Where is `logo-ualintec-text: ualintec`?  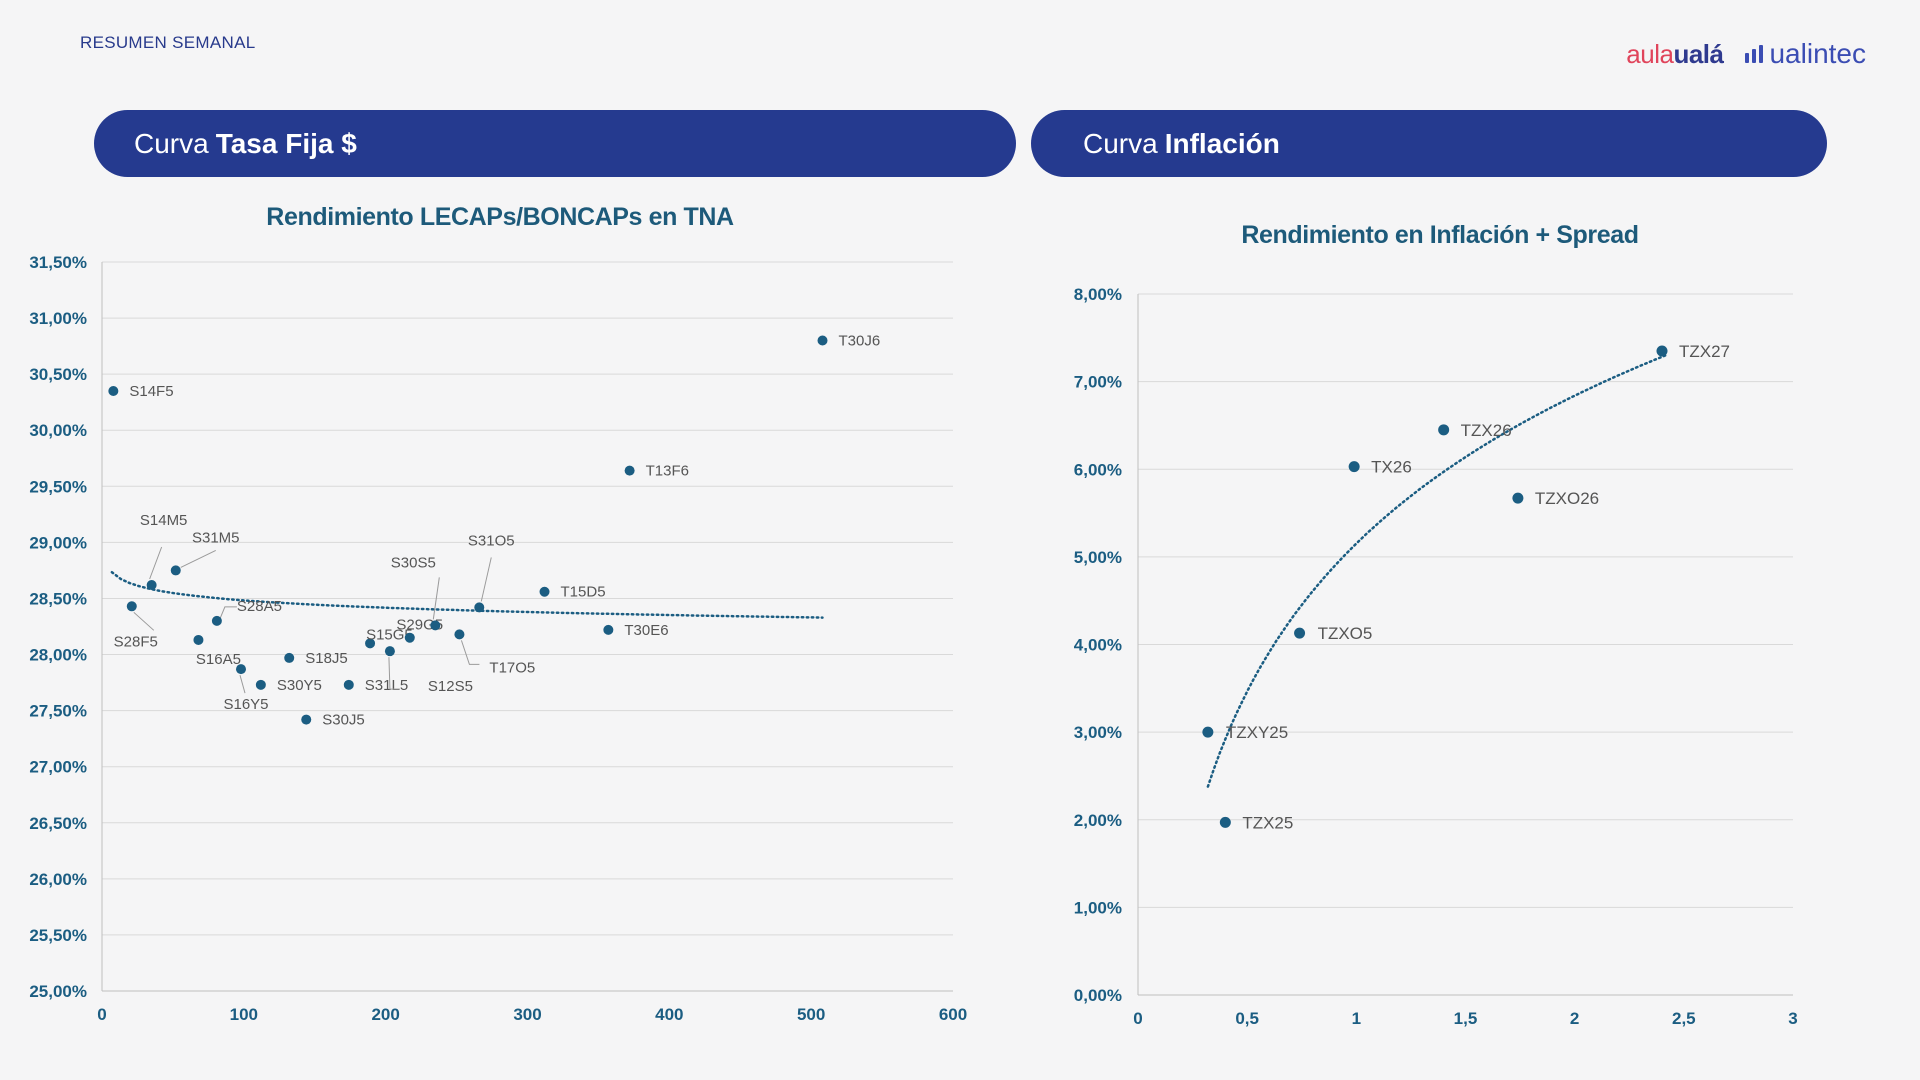
logo-ualintec-text: ualintec is located at coordinates (1817, 53).